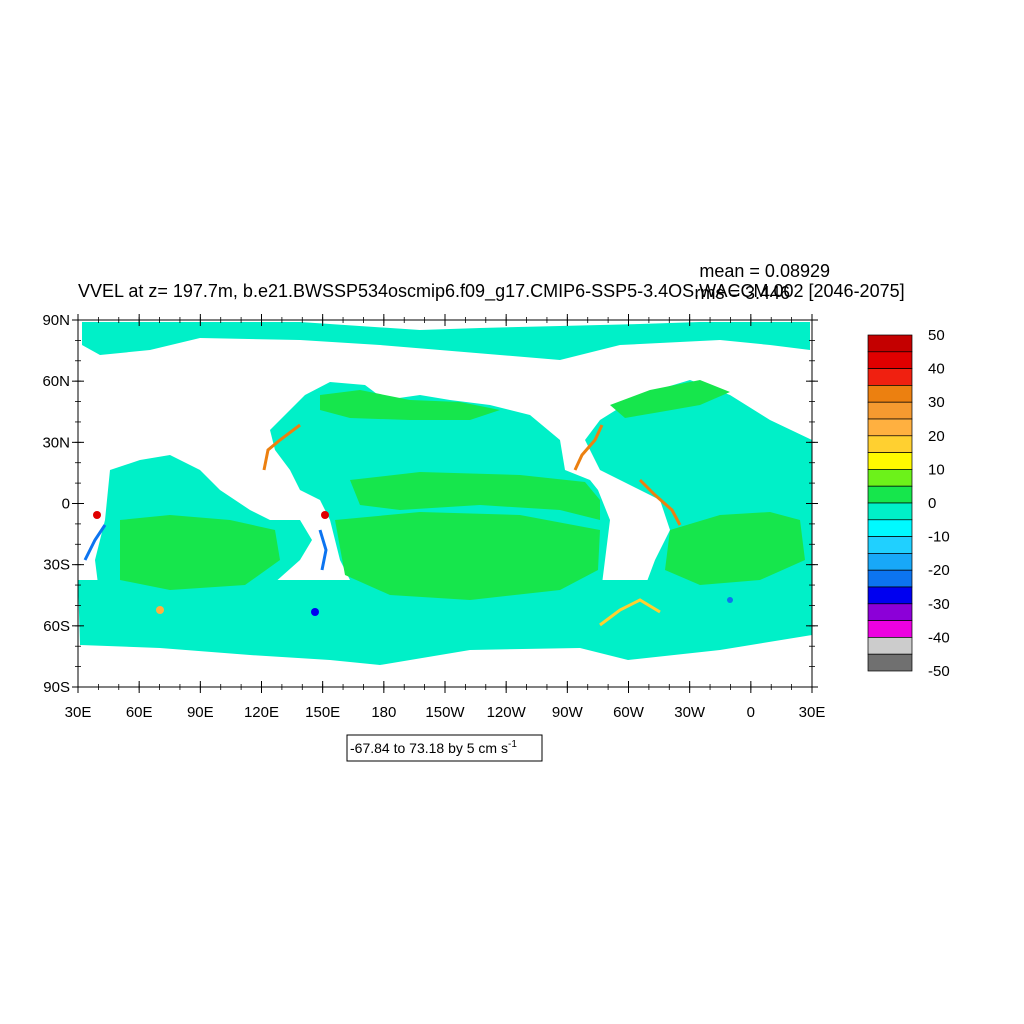 This screenshot has height=1024, width=1024. Describe the element at coordinates (507, 712) in the screenshot. I see `lon-label: 120W` at that location.